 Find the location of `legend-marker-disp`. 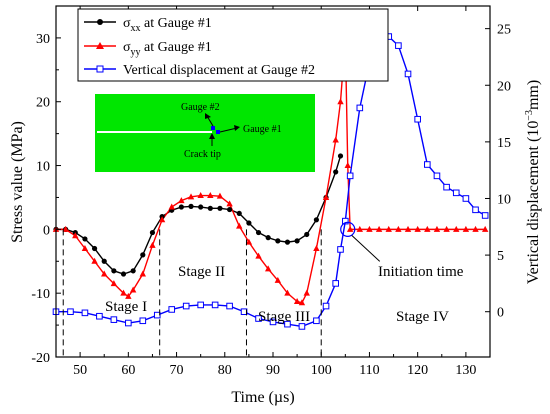

legend-marker-disp is located at coordinates (100, 69).